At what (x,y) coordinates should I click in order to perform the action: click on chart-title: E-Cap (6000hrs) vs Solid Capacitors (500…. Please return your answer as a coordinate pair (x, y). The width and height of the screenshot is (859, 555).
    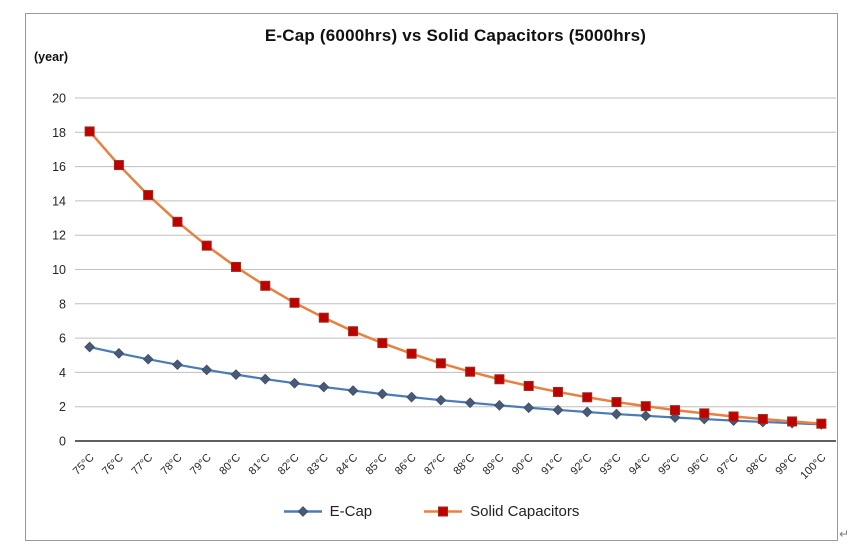
    Looking at the image, I should click on (455, 35).